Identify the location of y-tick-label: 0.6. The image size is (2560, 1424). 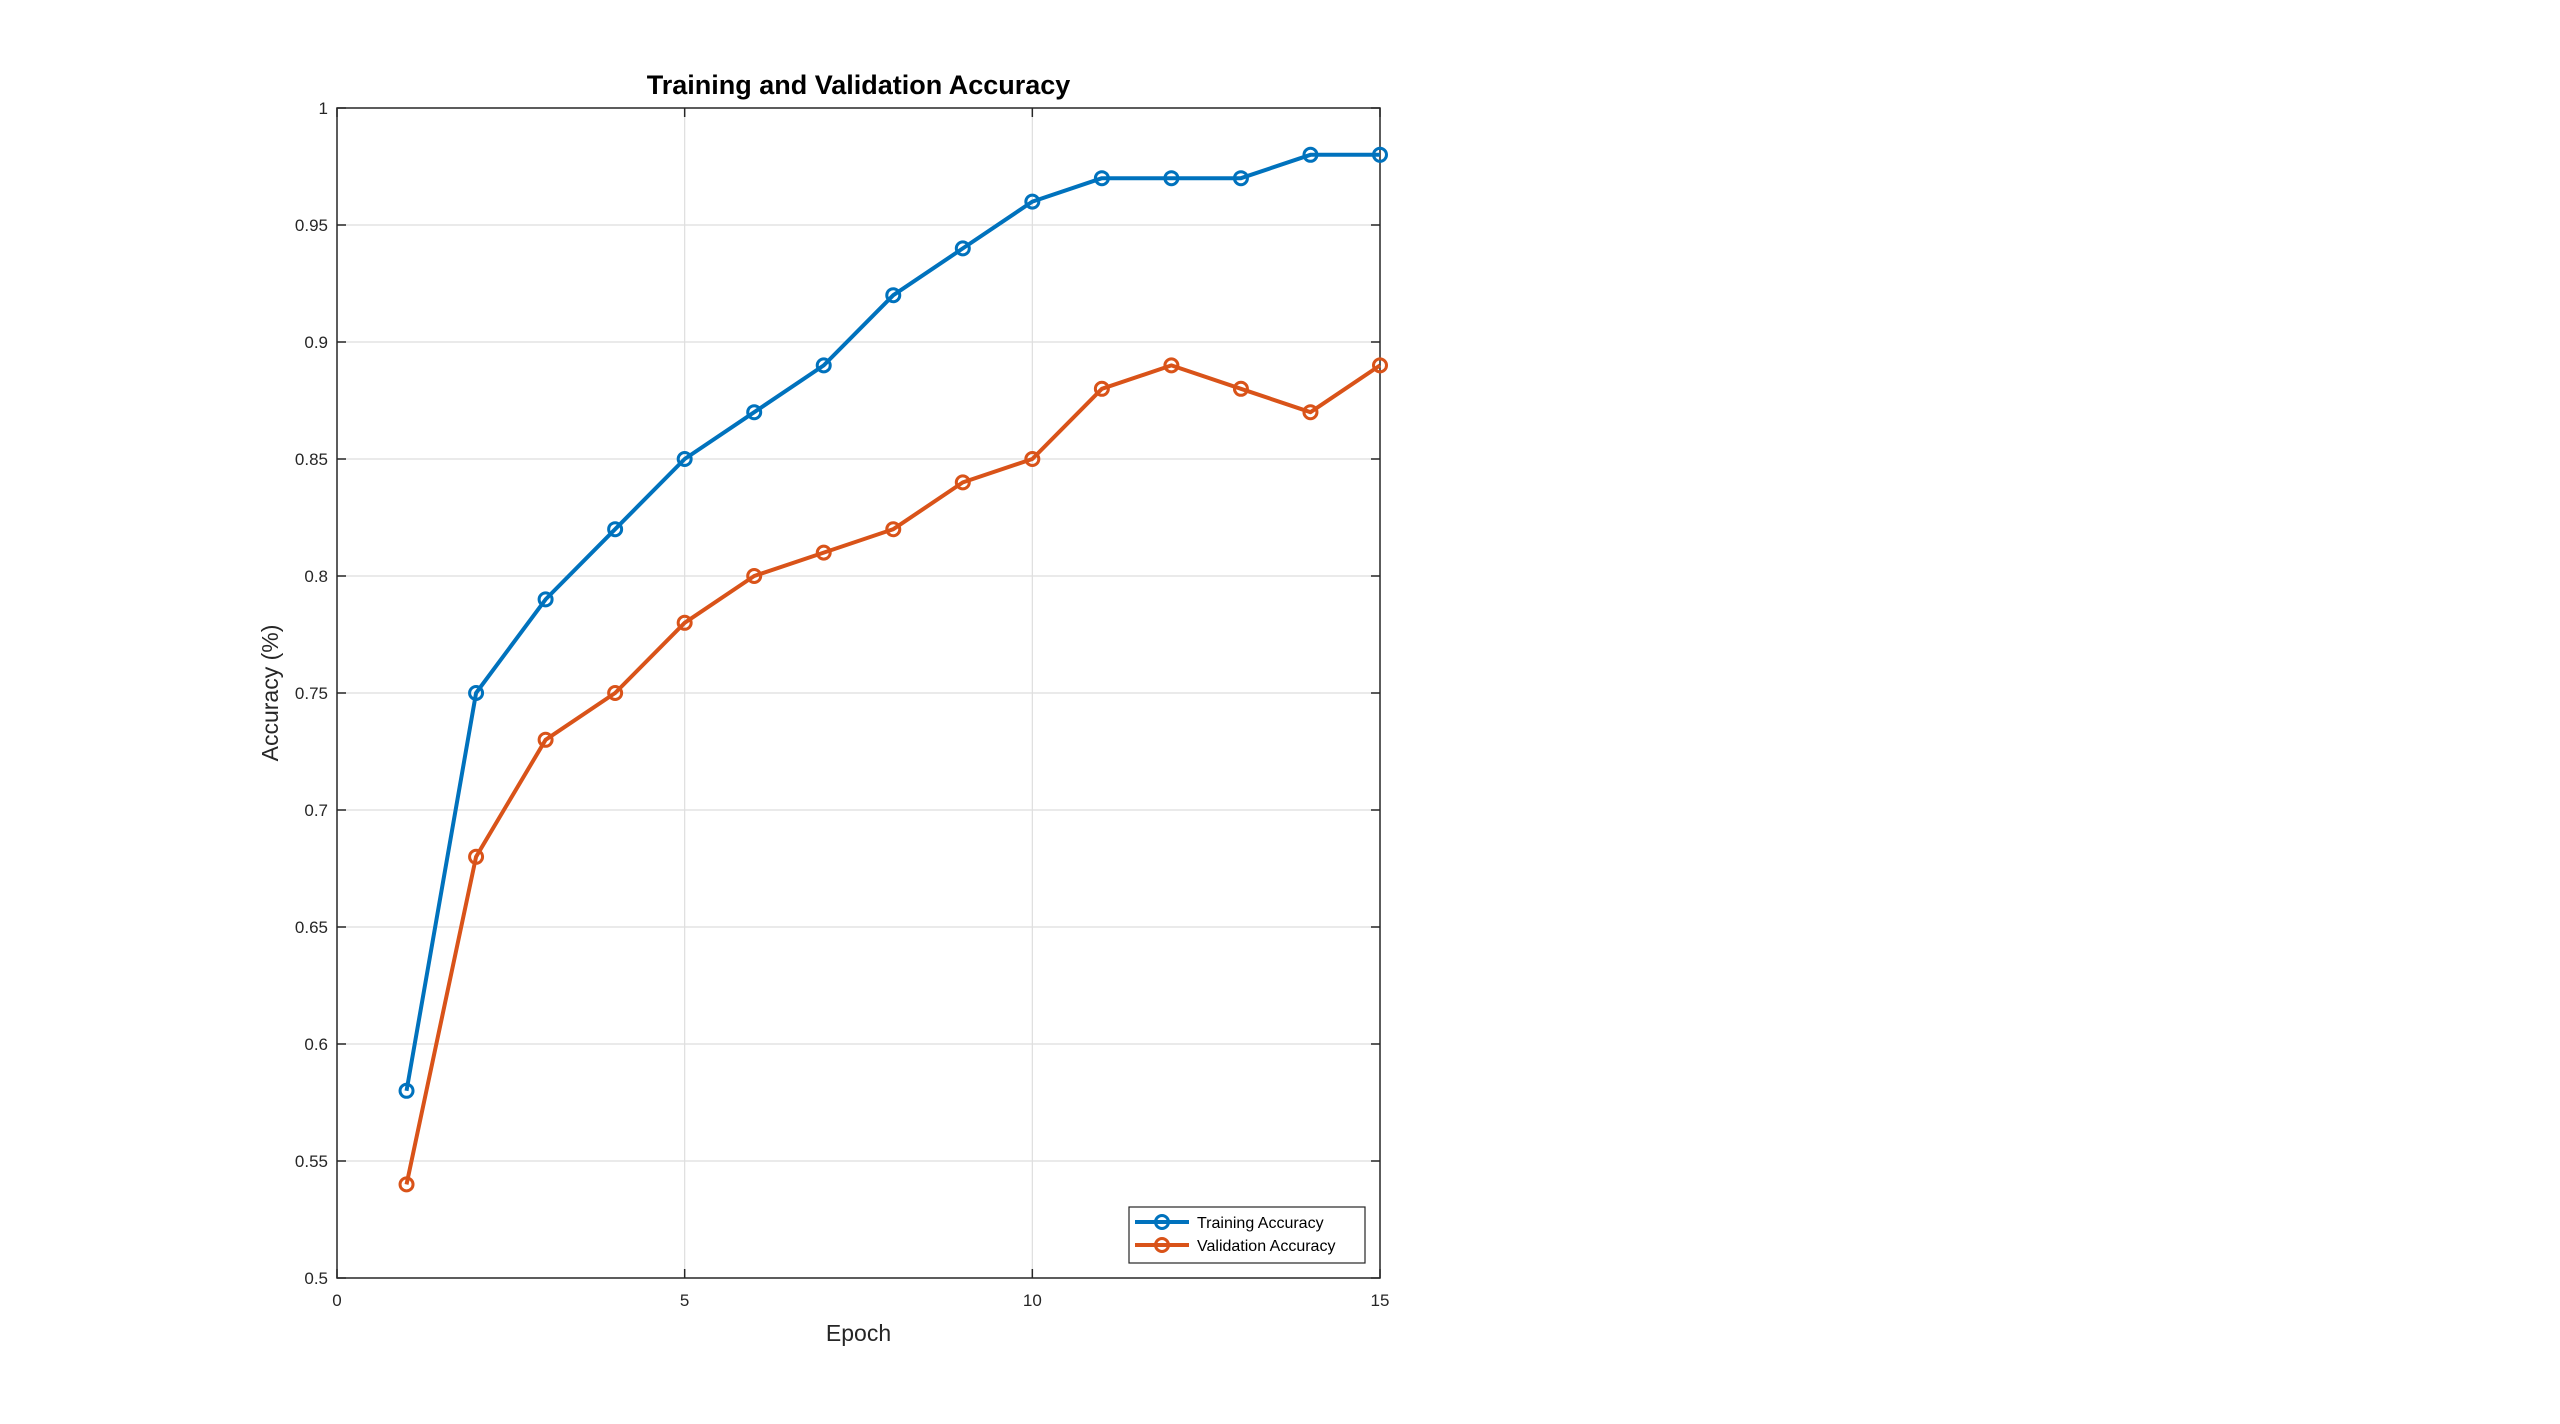
(316, 1044).